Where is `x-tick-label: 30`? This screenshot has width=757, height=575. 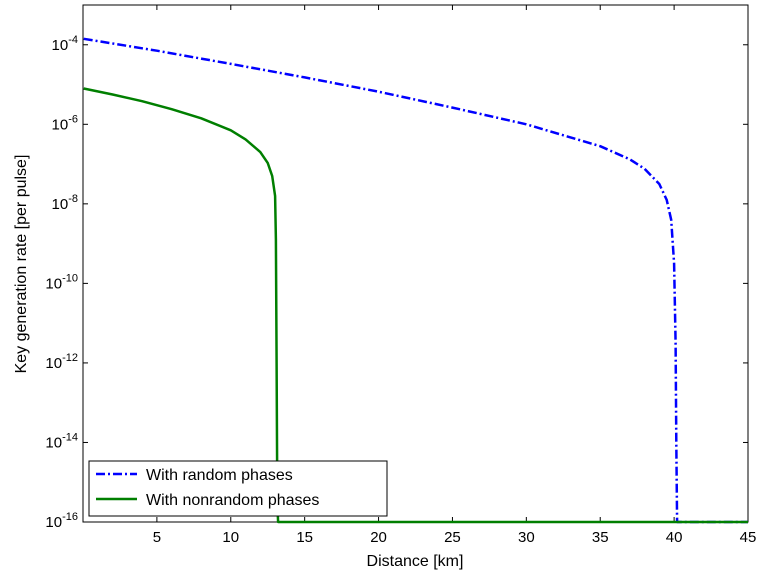
x-tick-label: 30 is located at coordinates (526, 537).